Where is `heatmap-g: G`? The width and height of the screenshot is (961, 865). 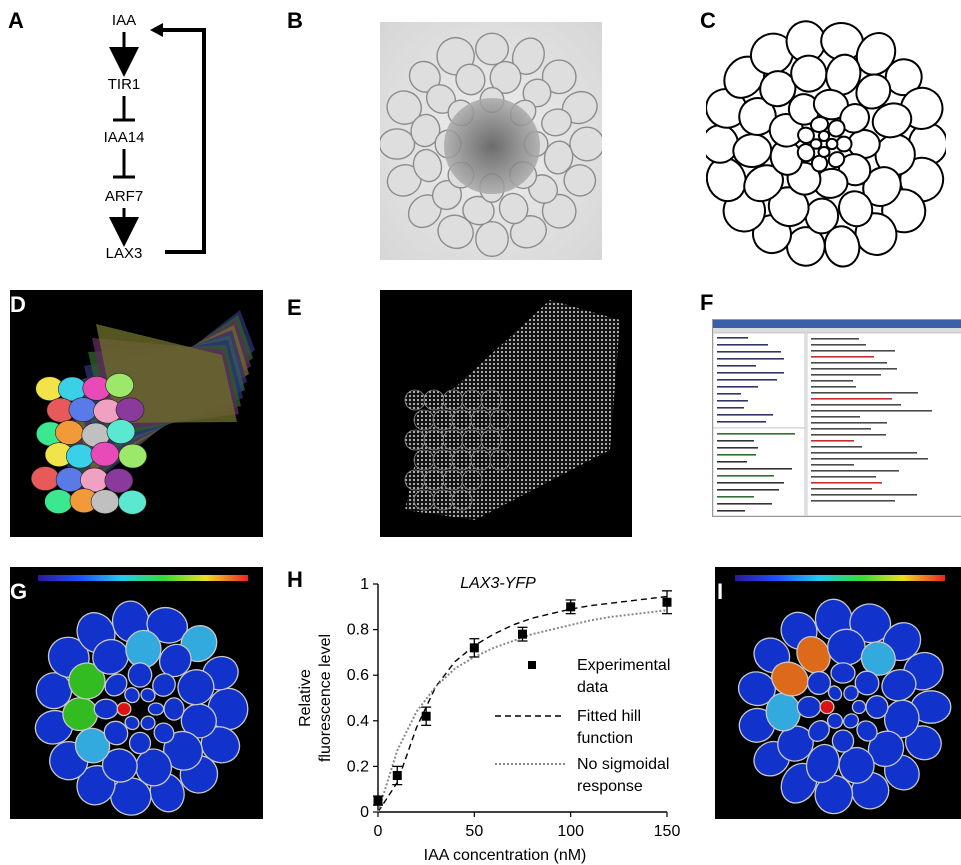
heatmap-g: G is located at coordinates (136, 693).